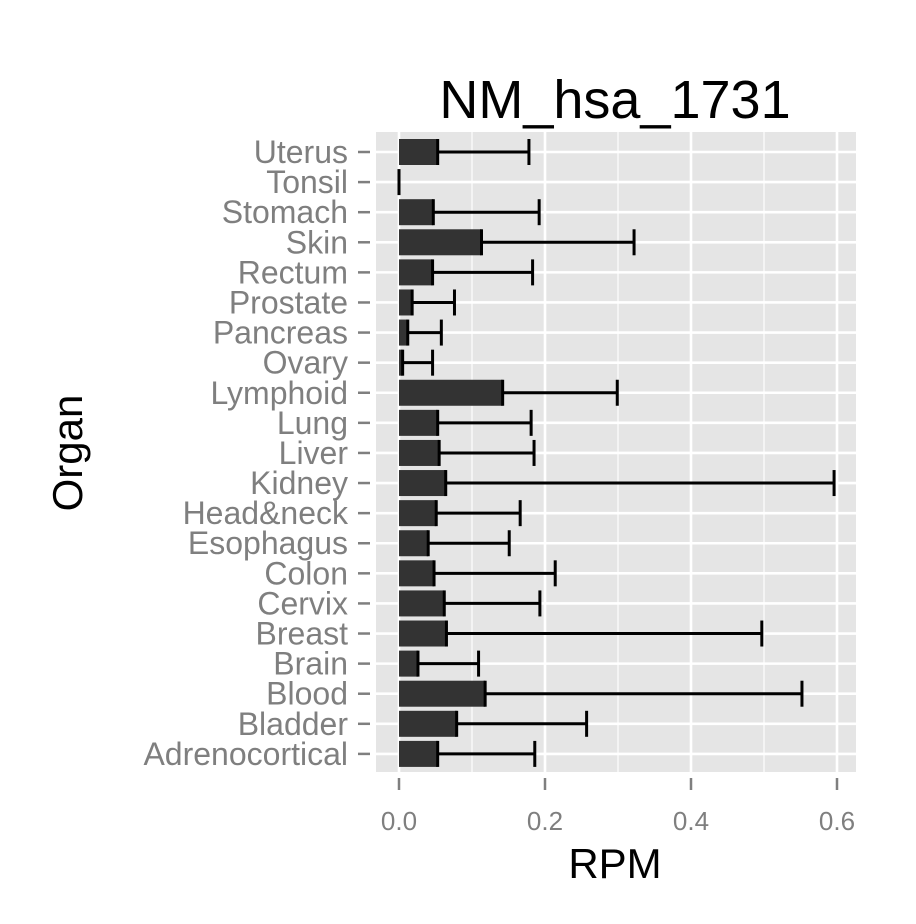 The height and width of the screenshot is (924, 916). I want to click on chart-title: NM_hsa_1731, so click(614, 100).